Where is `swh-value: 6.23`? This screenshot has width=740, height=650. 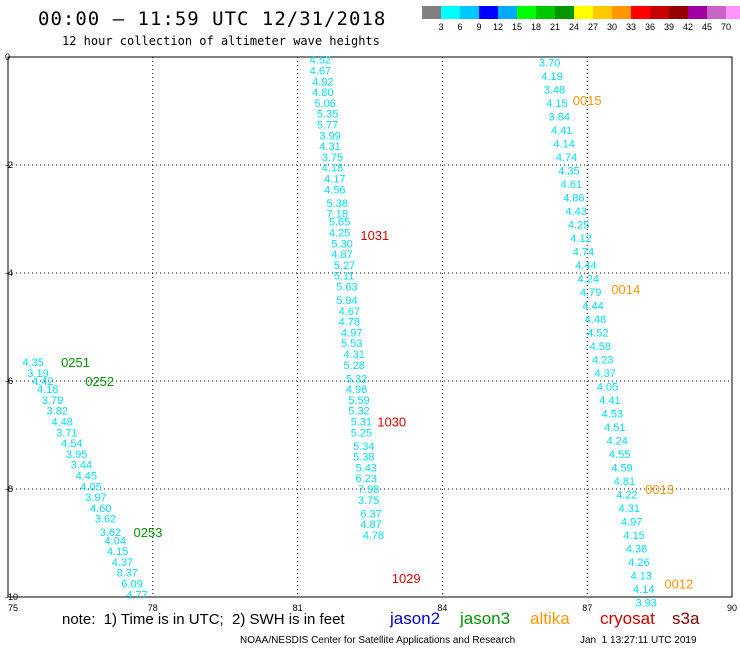
swh-value: 6.23 is located at coordinates (366, 479).